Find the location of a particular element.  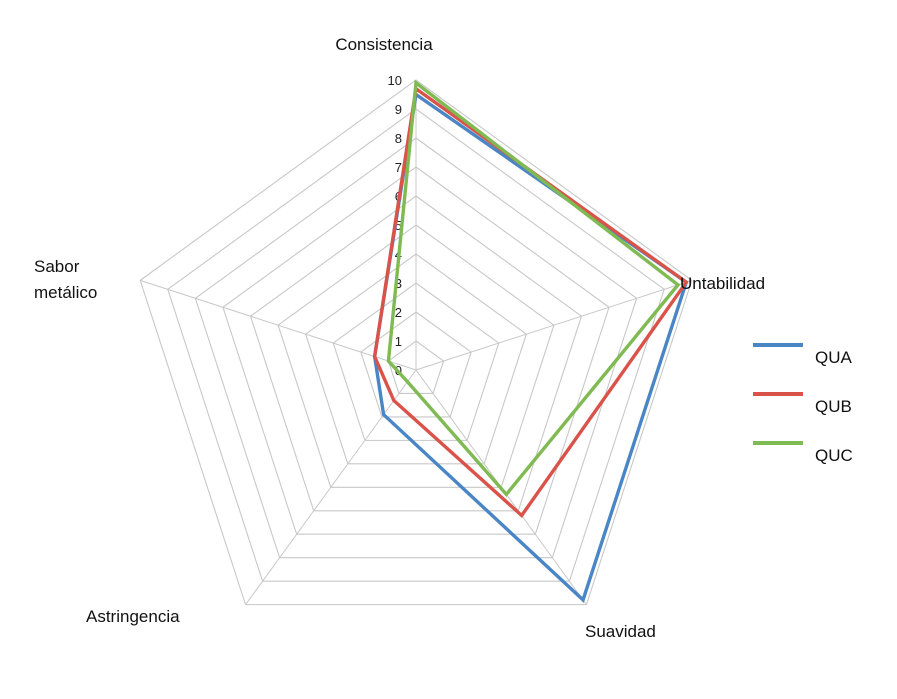

tick-label: 8 is located at coordinates (398, 138).